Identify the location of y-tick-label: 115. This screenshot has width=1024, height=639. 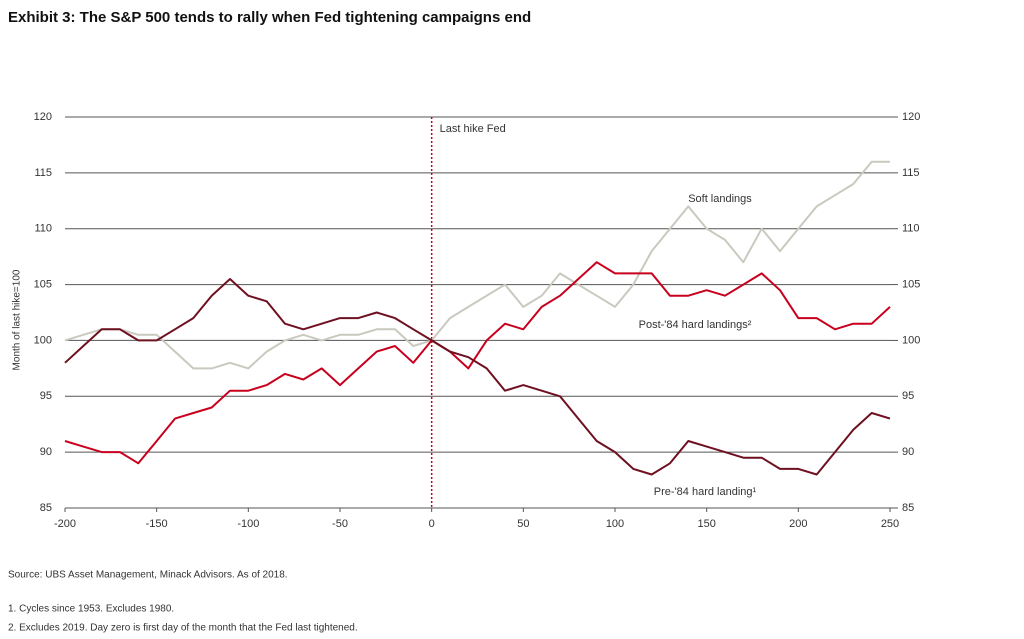
(43, 173).